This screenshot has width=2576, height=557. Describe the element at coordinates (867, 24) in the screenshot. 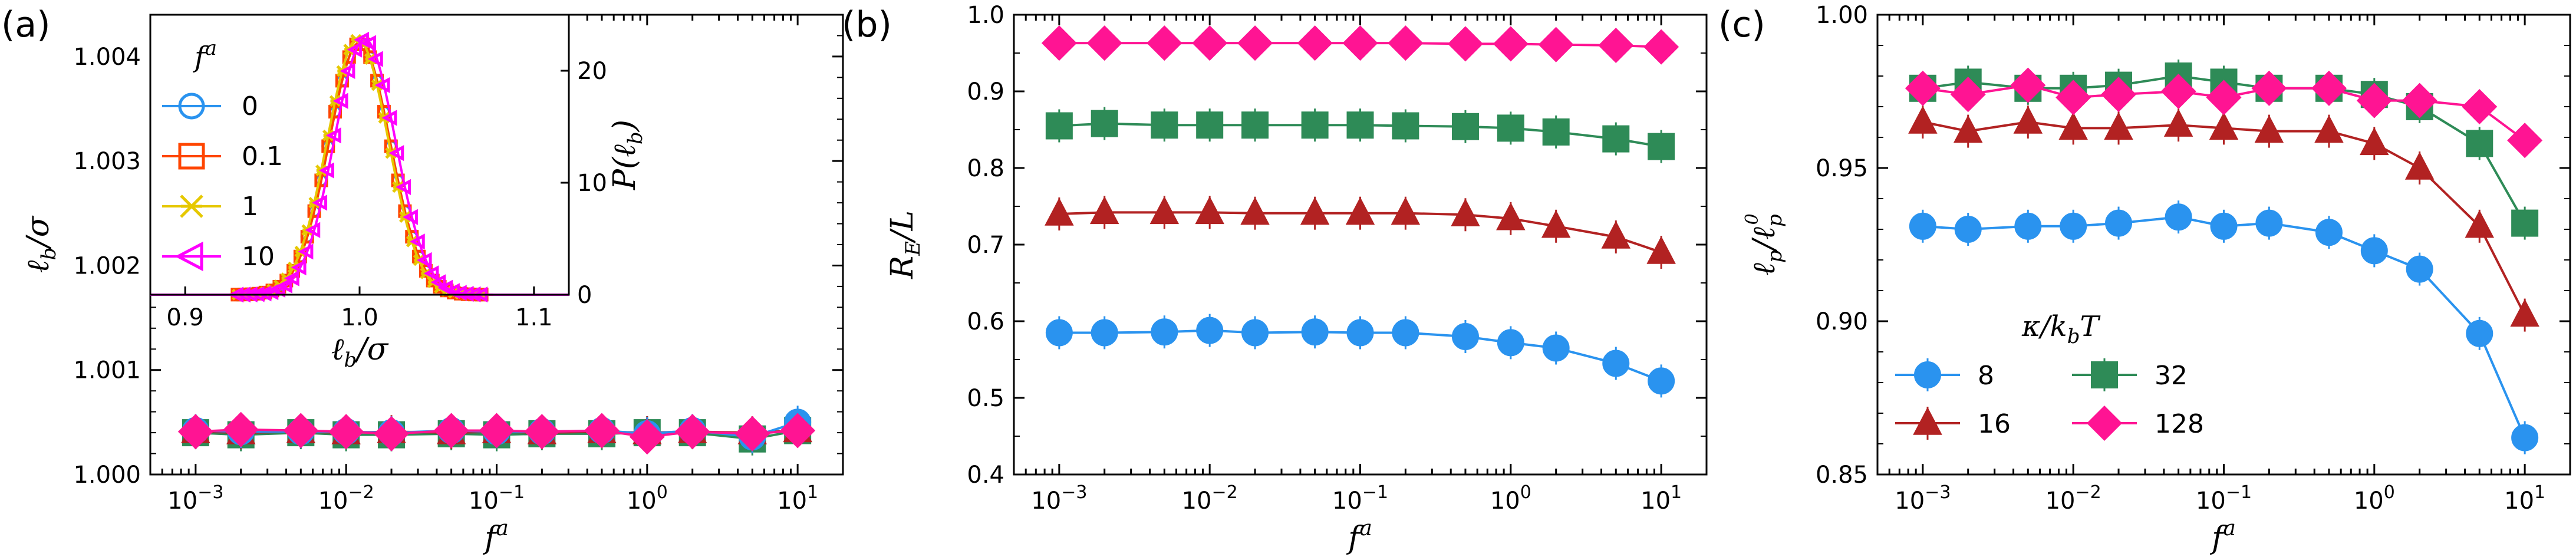

I see `panel-label: (b)` at that location.